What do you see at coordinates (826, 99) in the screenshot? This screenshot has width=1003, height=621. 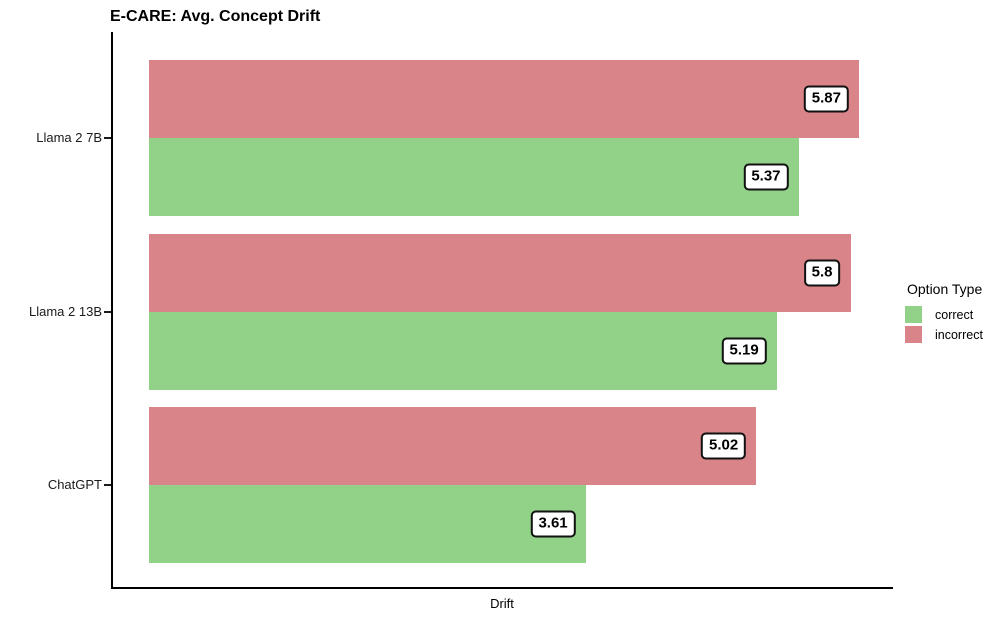 I see `bar-value-label: 5.87` at bounding box center [826, 99].